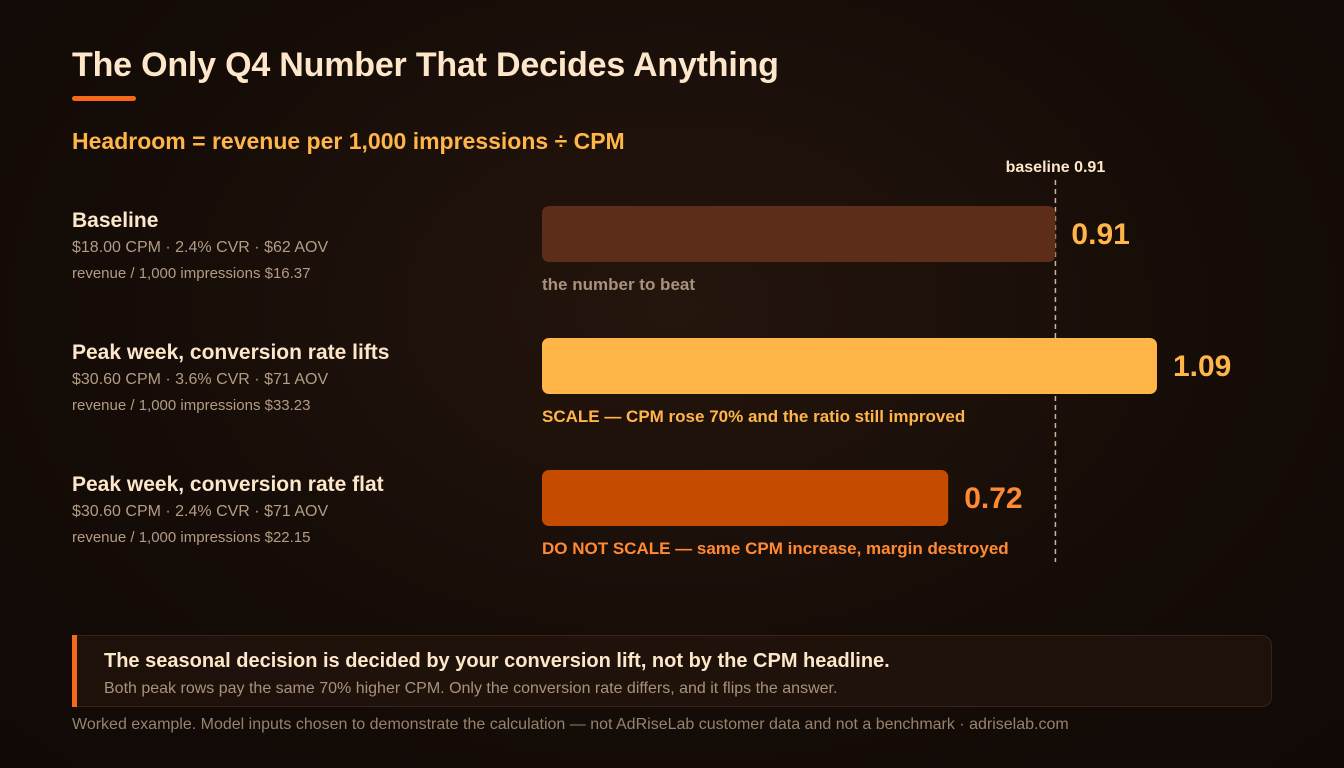 The height and width of the screenshot is (768, 1344). What do you see at coordinates (115, 220) in the screenshot?
I see `row-name: Baseline` at bounding box center [115, 220].